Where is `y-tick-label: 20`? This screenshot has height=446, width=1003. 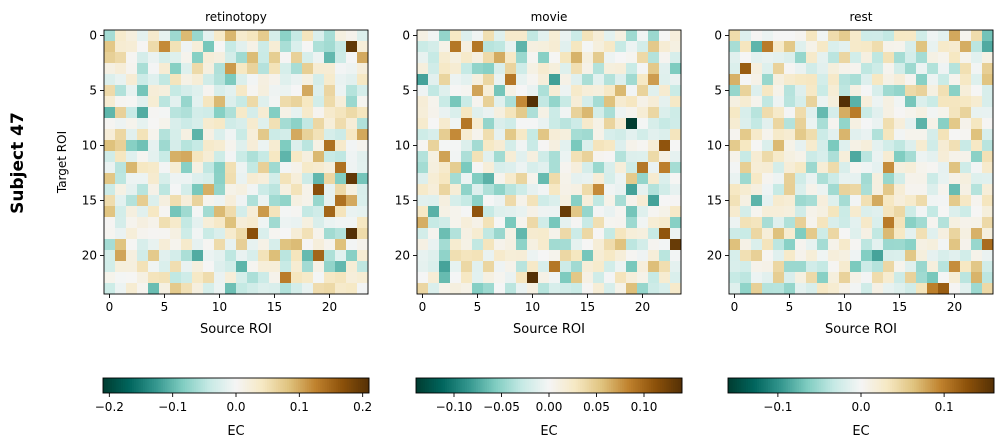 y-tick-label: 20 is located at coordinates (714, 256).